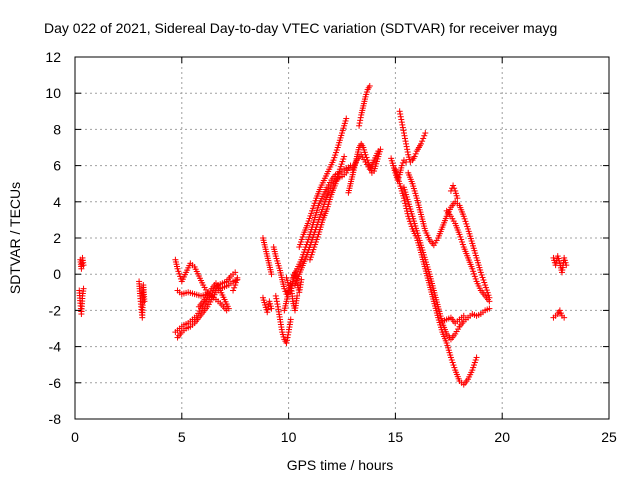 This screenshot has height=480, width=640. I want to click on x-tick-label: 10, so click(289, 437).